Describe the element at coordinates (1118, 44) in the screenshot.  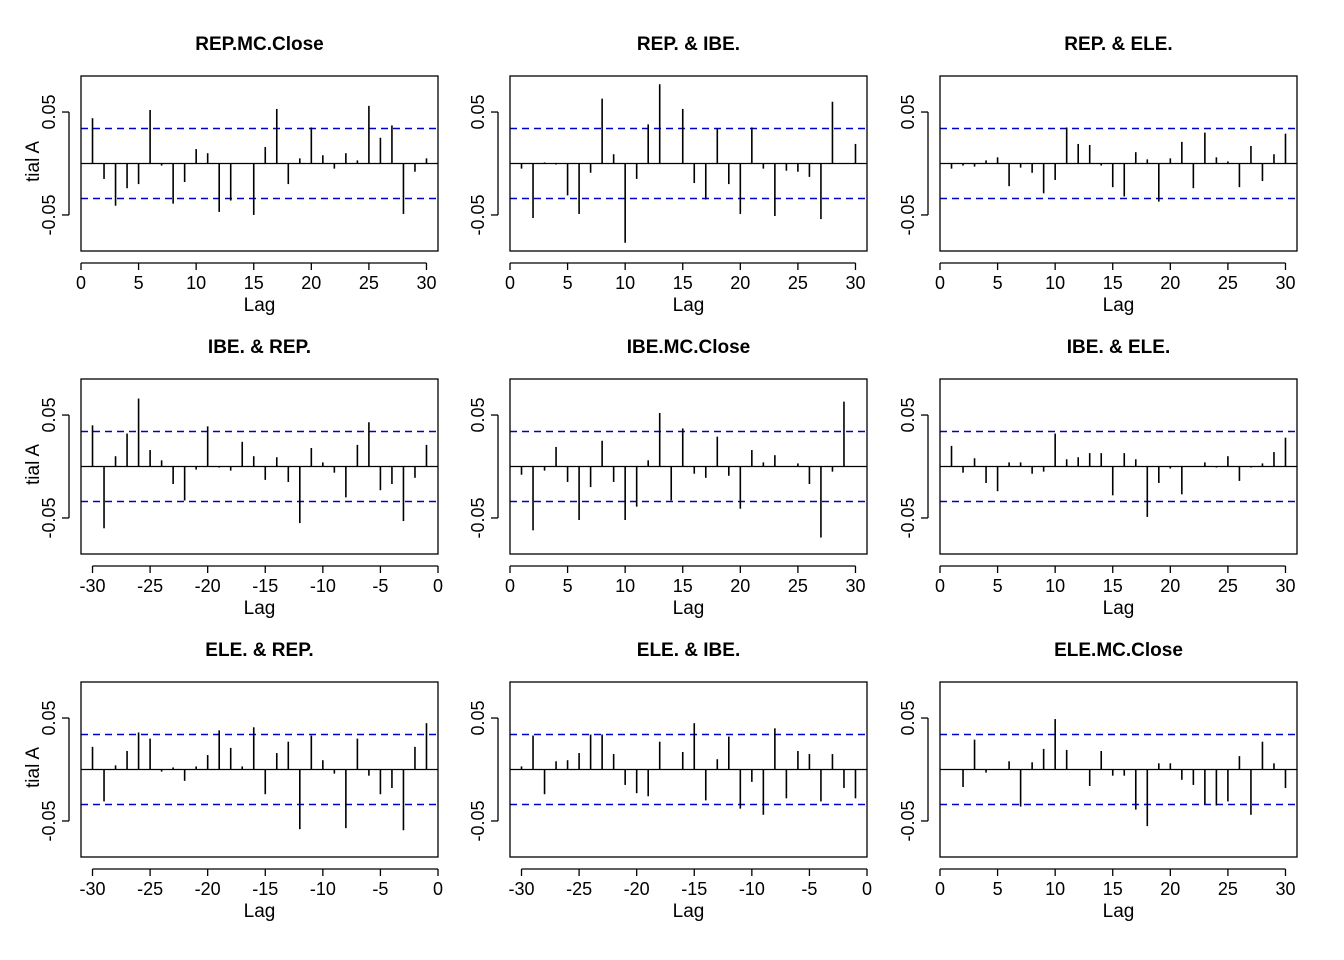
I see `panel-title: REP. & ELE.` at that location.